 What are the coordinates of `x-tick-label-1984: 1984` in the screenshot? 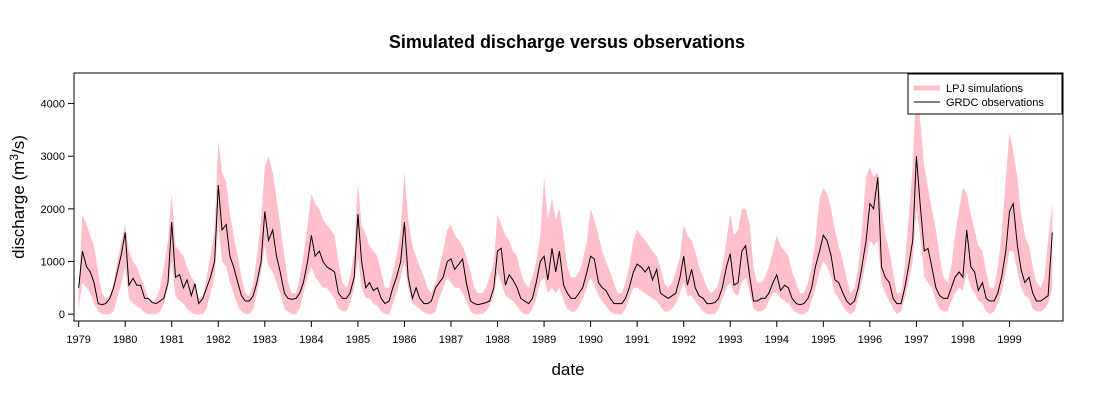 It's located at (311, 340).